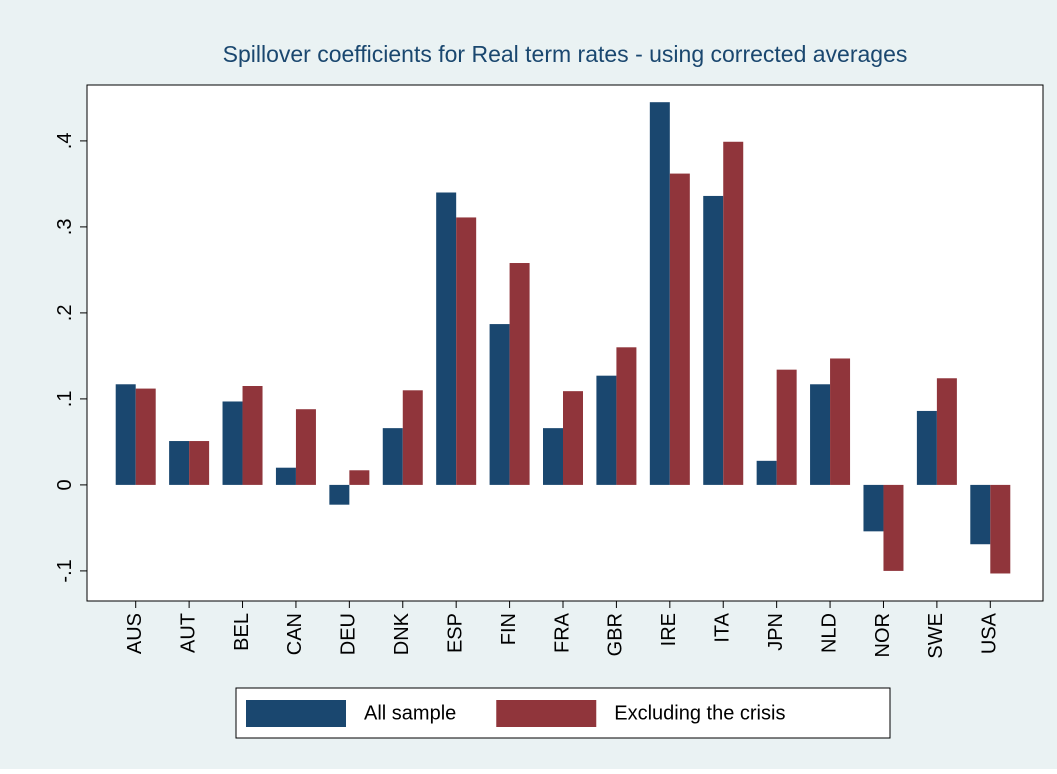  Describe the element at coordinates (455, 633) in the screenshot. I see `x-tick-label: ESP` at that location.